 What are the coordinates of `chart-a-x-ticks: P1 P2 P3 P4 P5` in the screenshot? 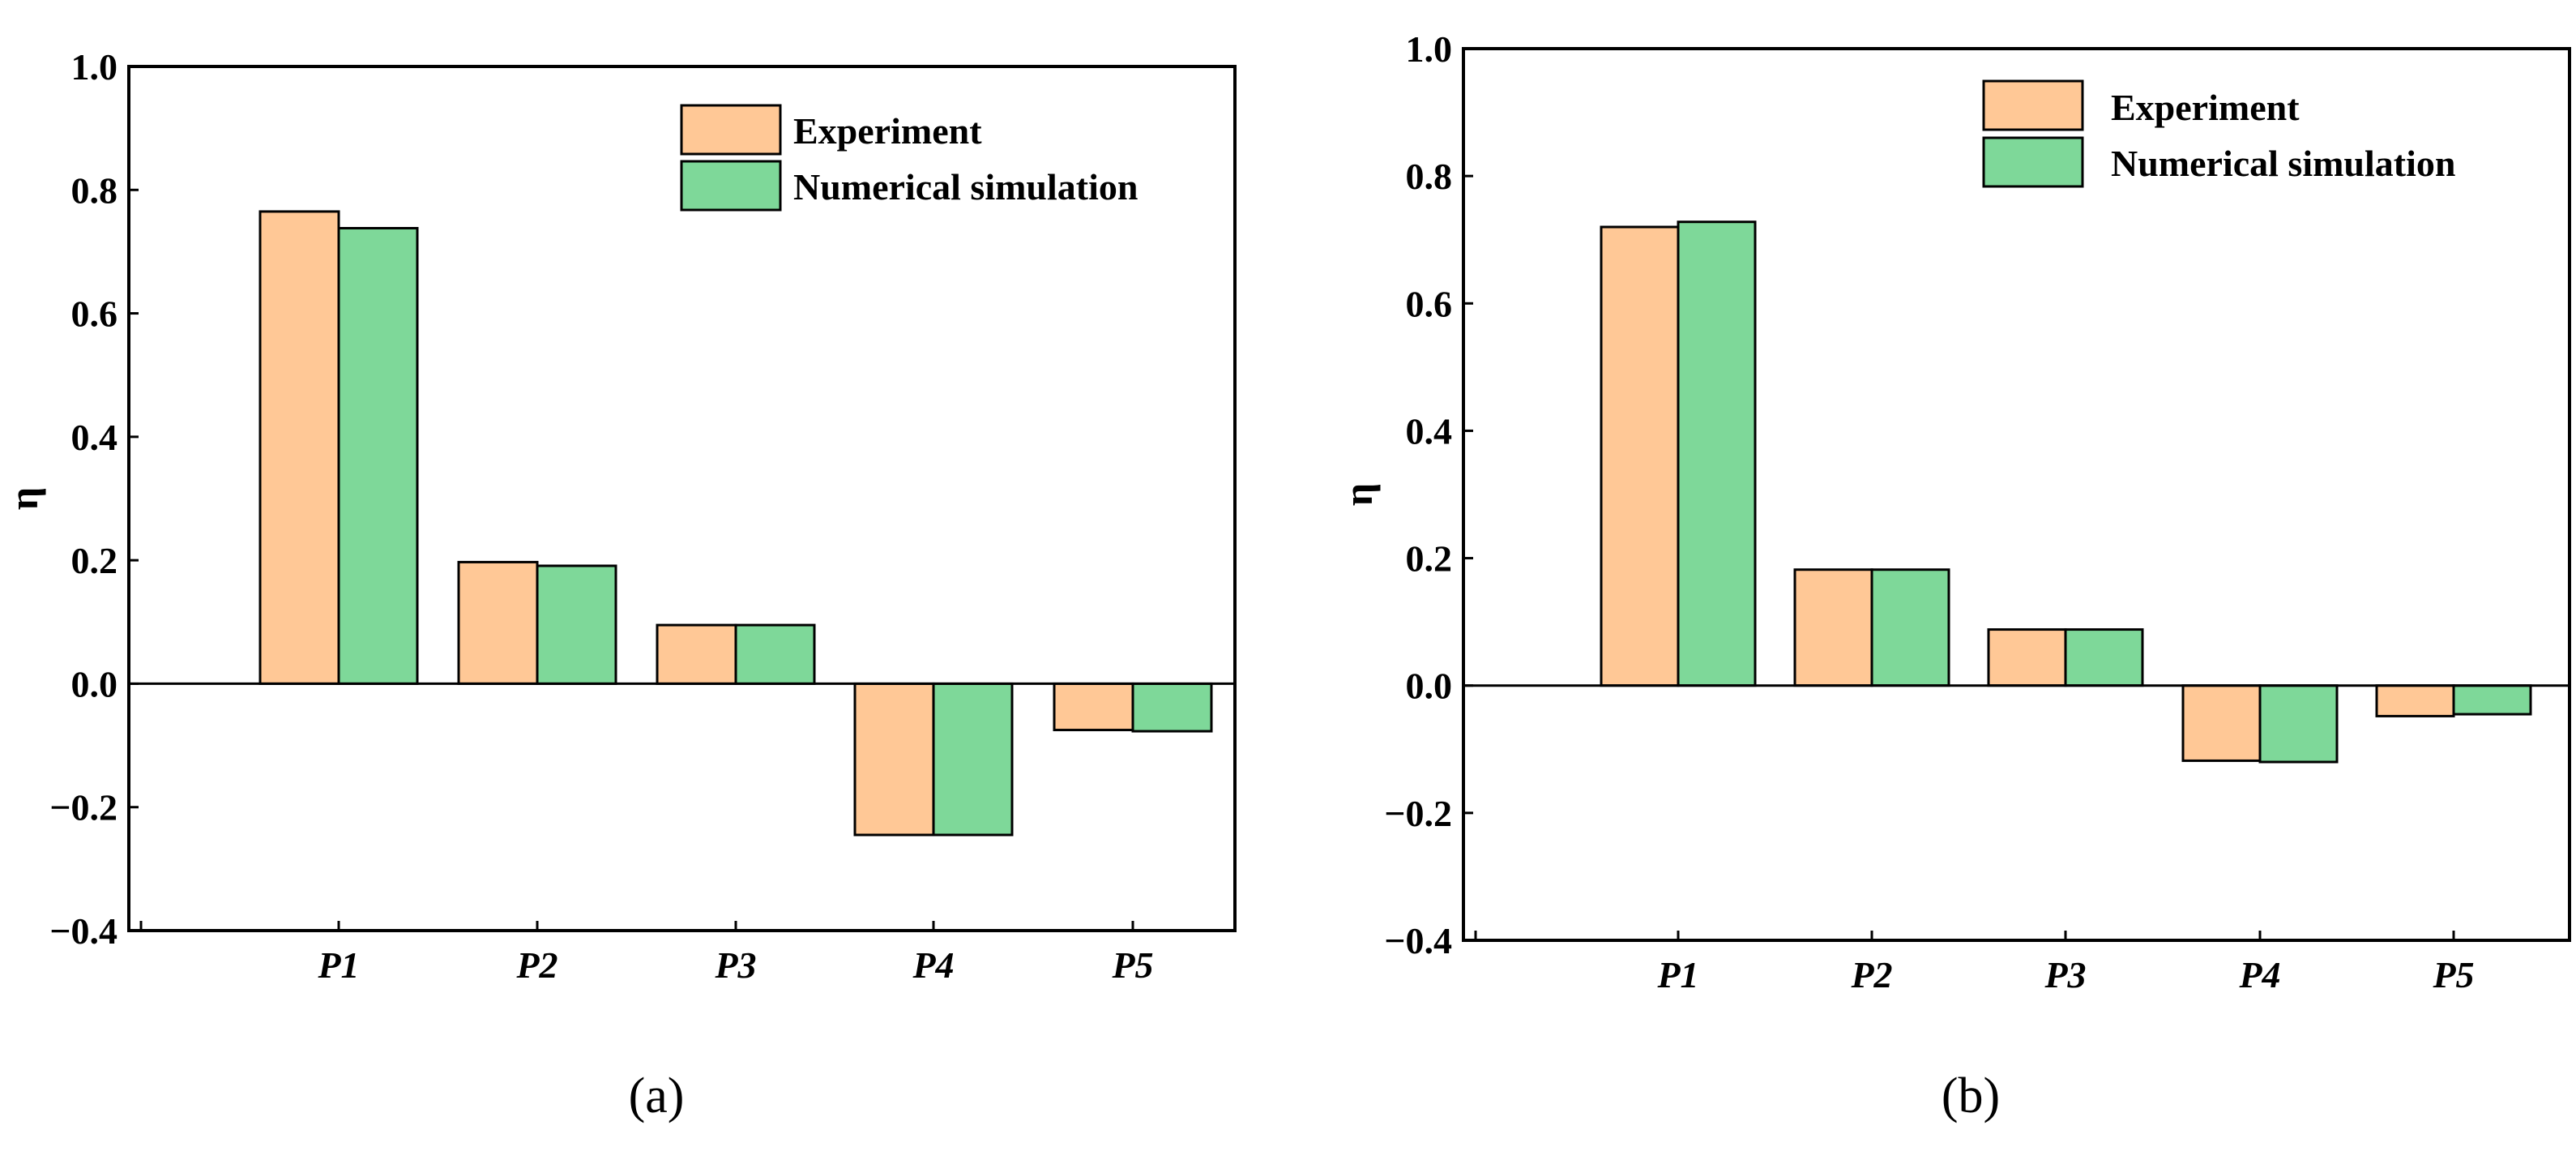 It's located at (646, 953).